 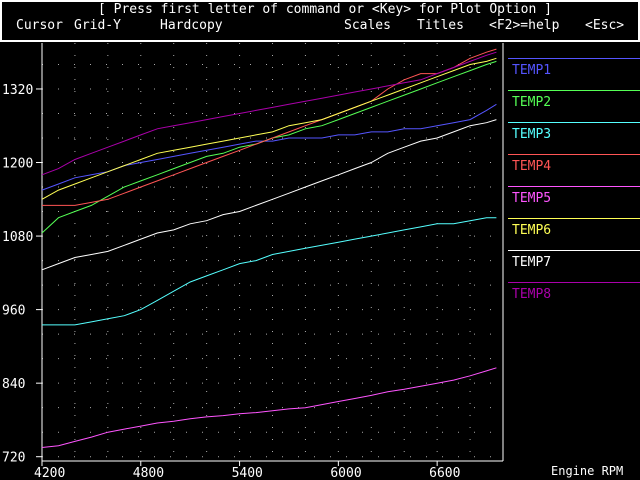 I want to click on legend-label-temp2: TEMP2, so click(x=532, y=102).